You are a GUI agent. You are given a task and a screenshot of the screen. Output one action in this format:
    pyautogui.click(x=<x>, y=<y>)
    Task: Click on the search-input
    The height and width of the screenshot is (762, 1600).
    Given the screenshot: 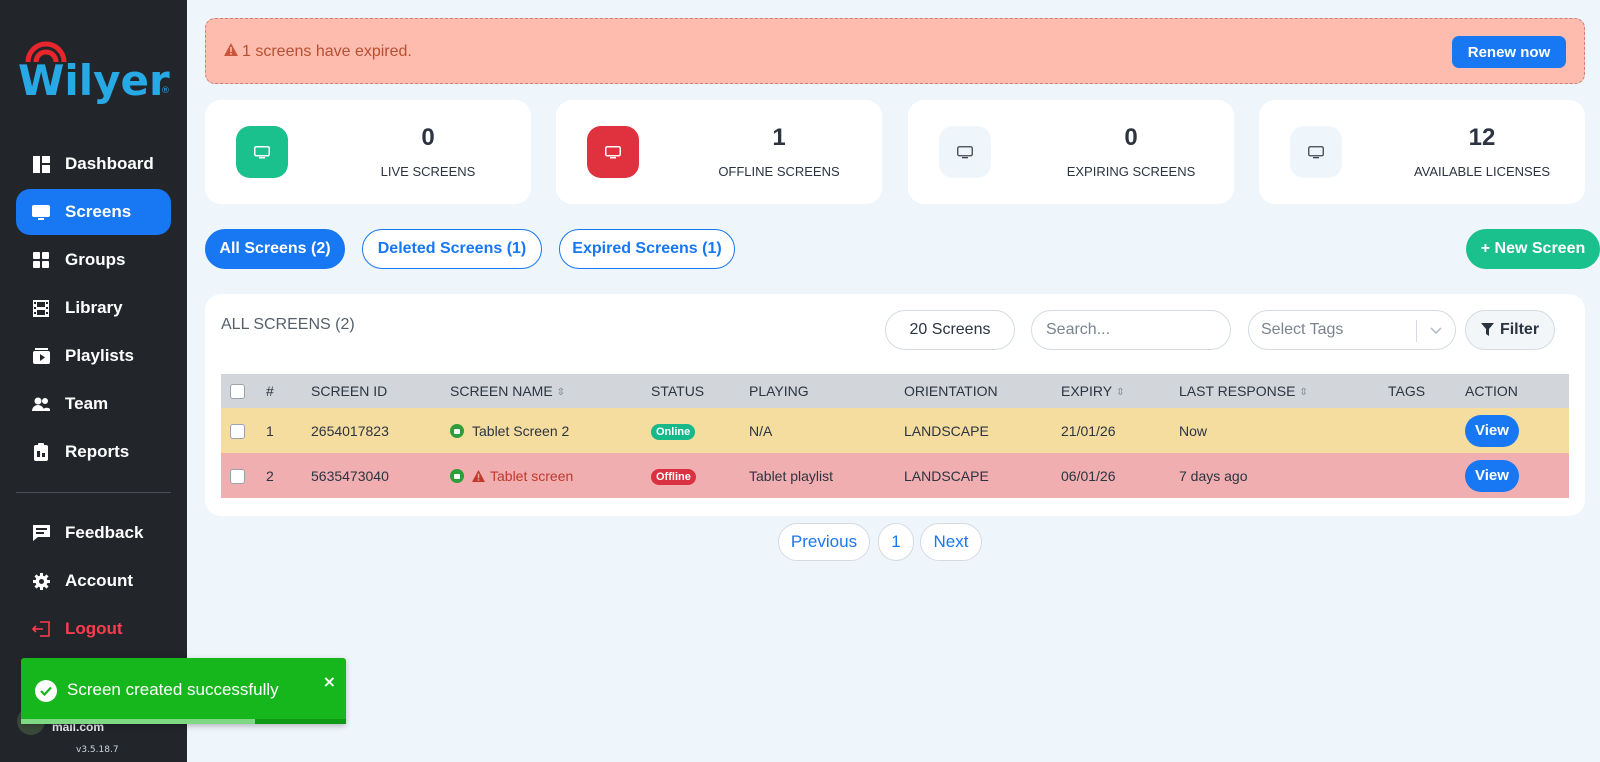 What is the action you would take?
    pyautogui.click(x=1131, y=330)
    